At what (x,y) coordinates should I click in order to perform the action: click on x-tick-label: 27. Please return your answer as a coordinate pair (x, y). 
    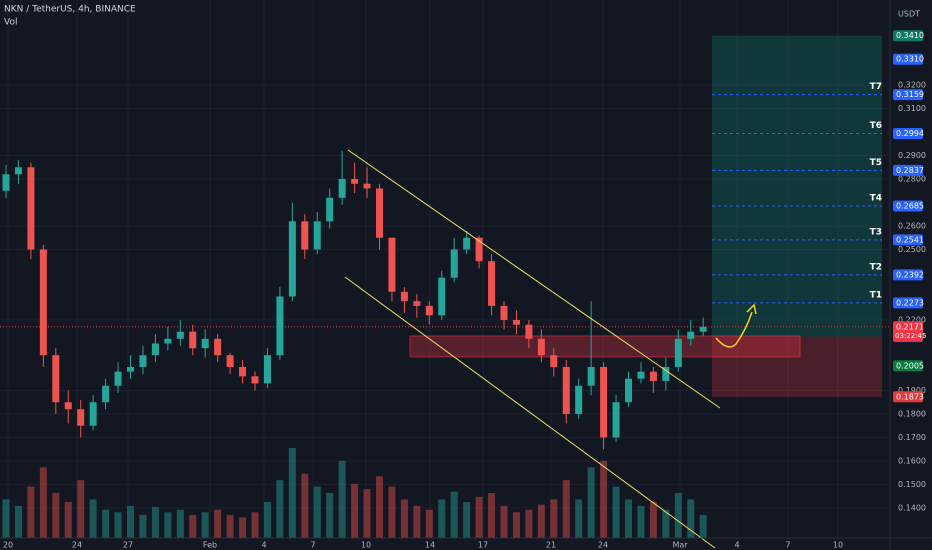
    Looking at the image, I should click on (128, 545).